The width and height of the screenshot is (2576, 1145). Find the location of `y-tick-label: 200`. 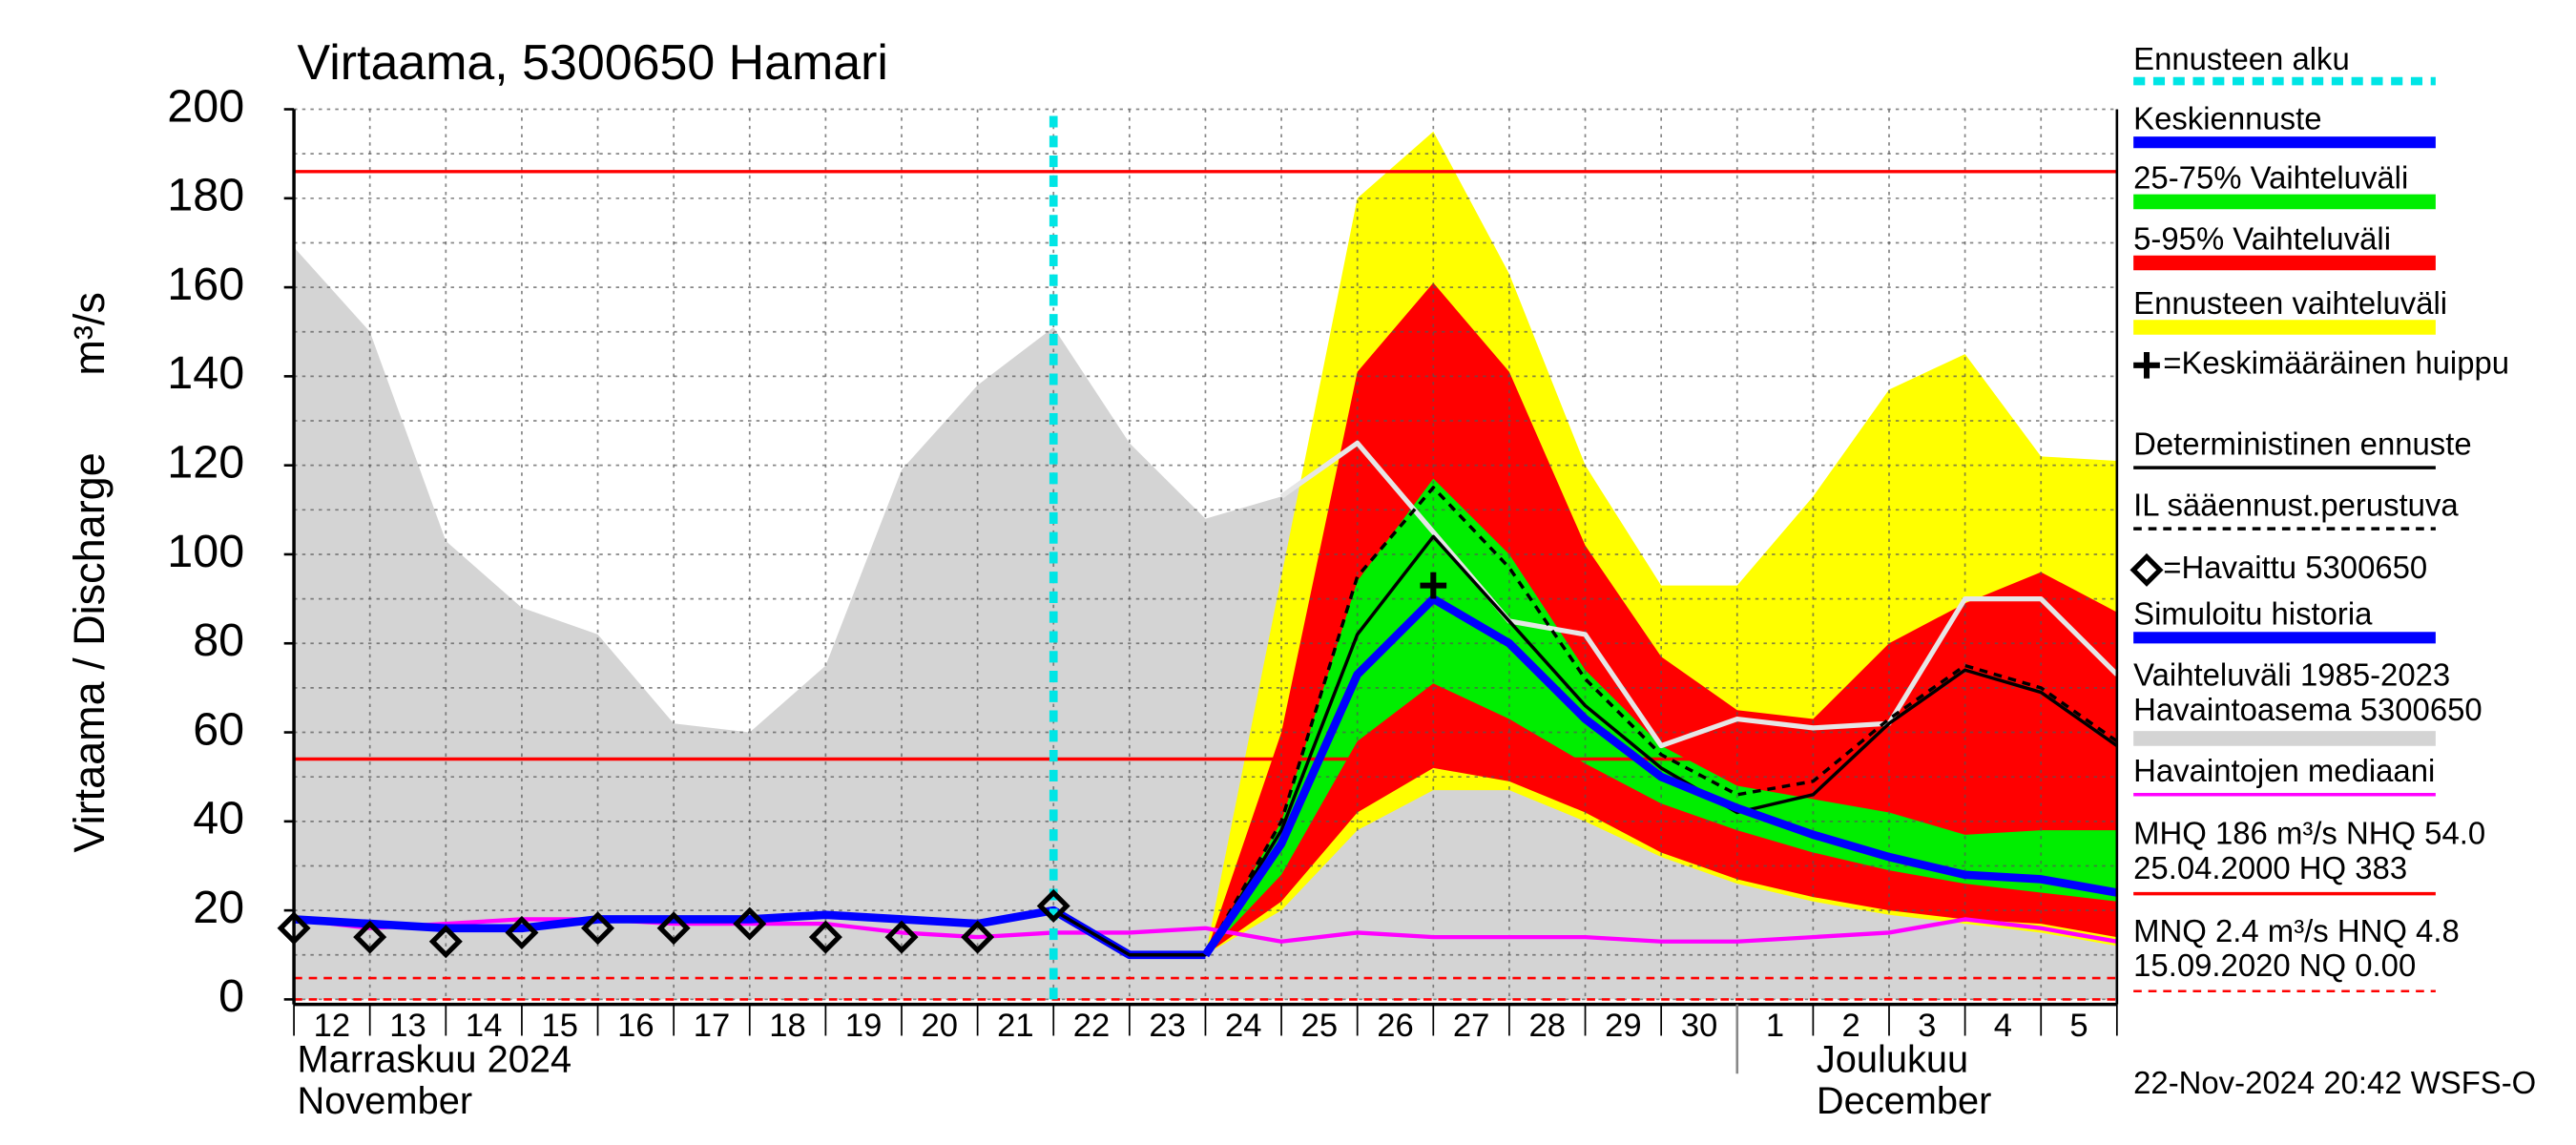

y-tick-label: 200 is located at coordinates (205, 106).